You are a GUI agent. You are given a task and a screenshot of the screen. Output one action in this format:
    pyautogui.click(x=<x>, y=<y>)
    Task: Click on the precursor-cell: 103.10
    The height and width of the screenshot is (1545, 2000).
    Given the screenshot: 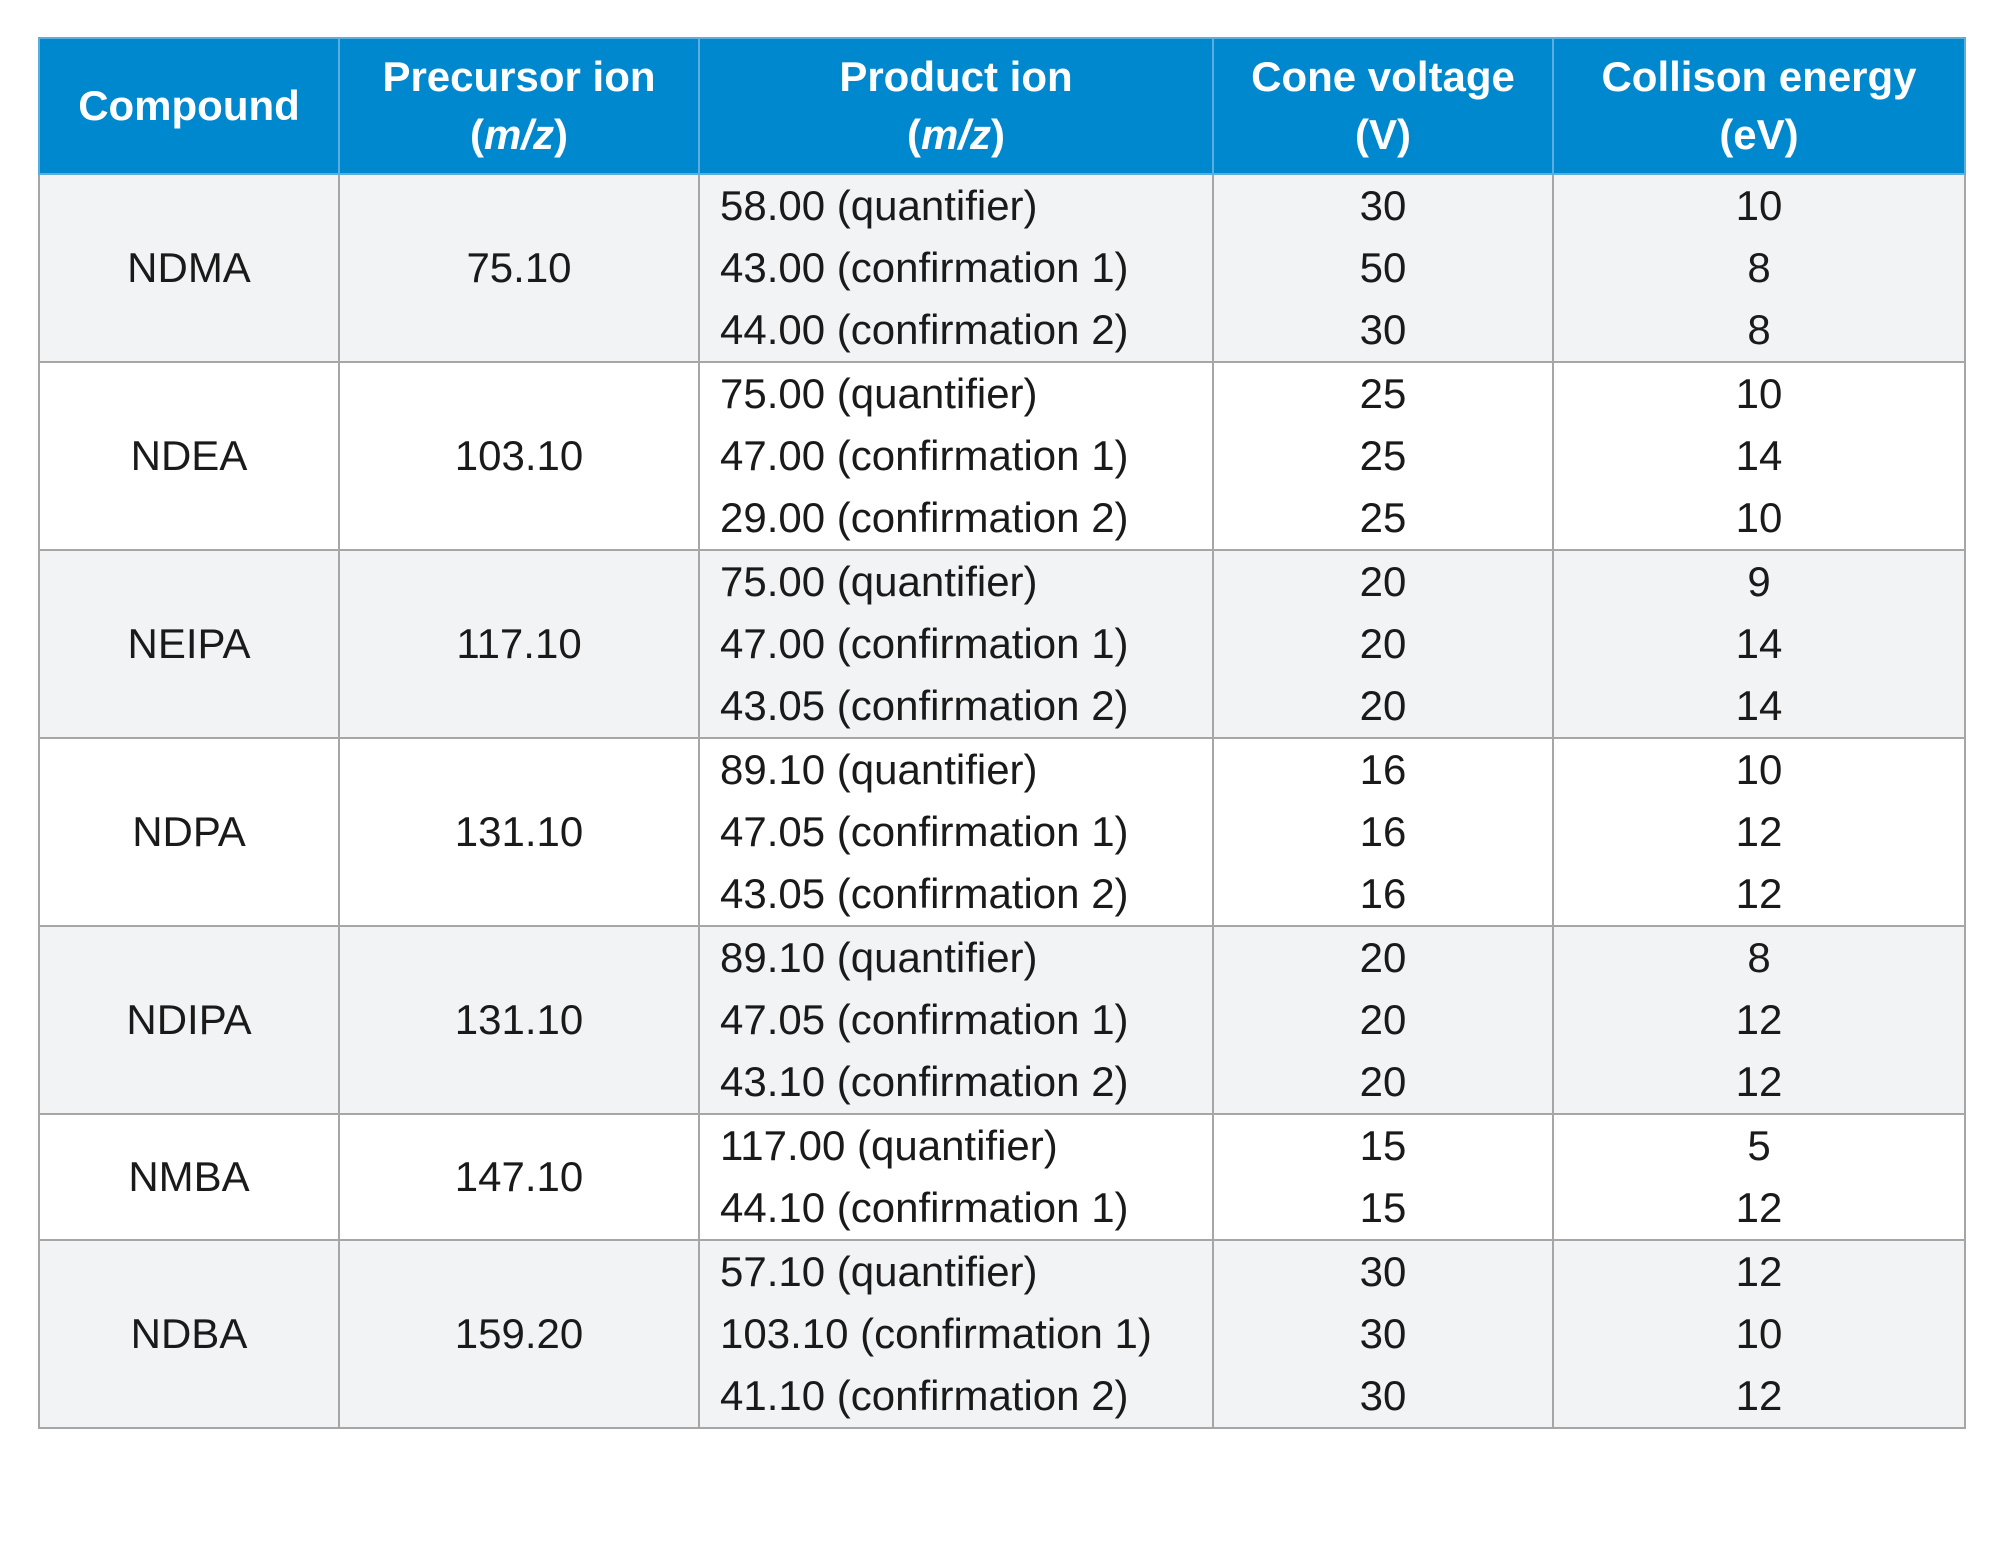 What is the action you would take?
    pyautogui.click(x=519, y=456)
    